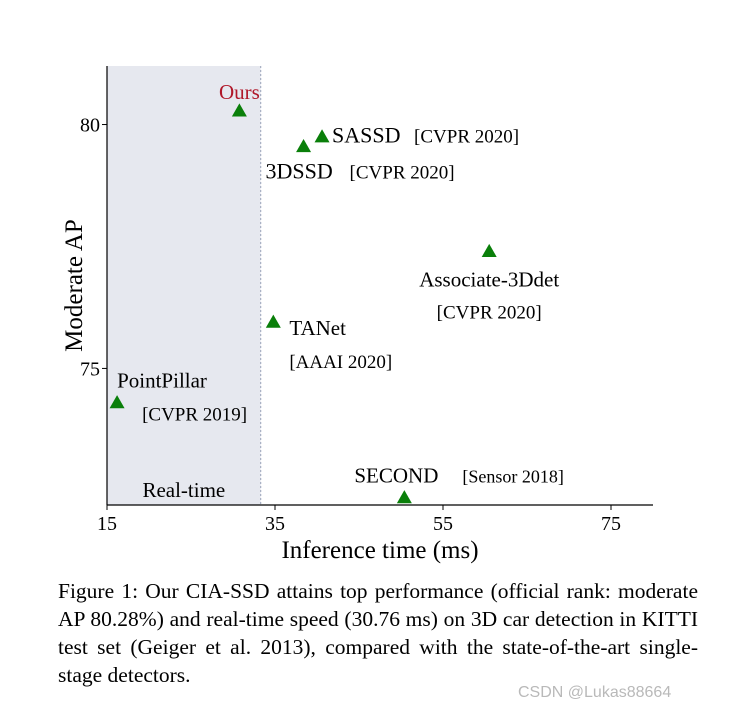  I want to click on y-tick-label: 80, so click(90, 126).